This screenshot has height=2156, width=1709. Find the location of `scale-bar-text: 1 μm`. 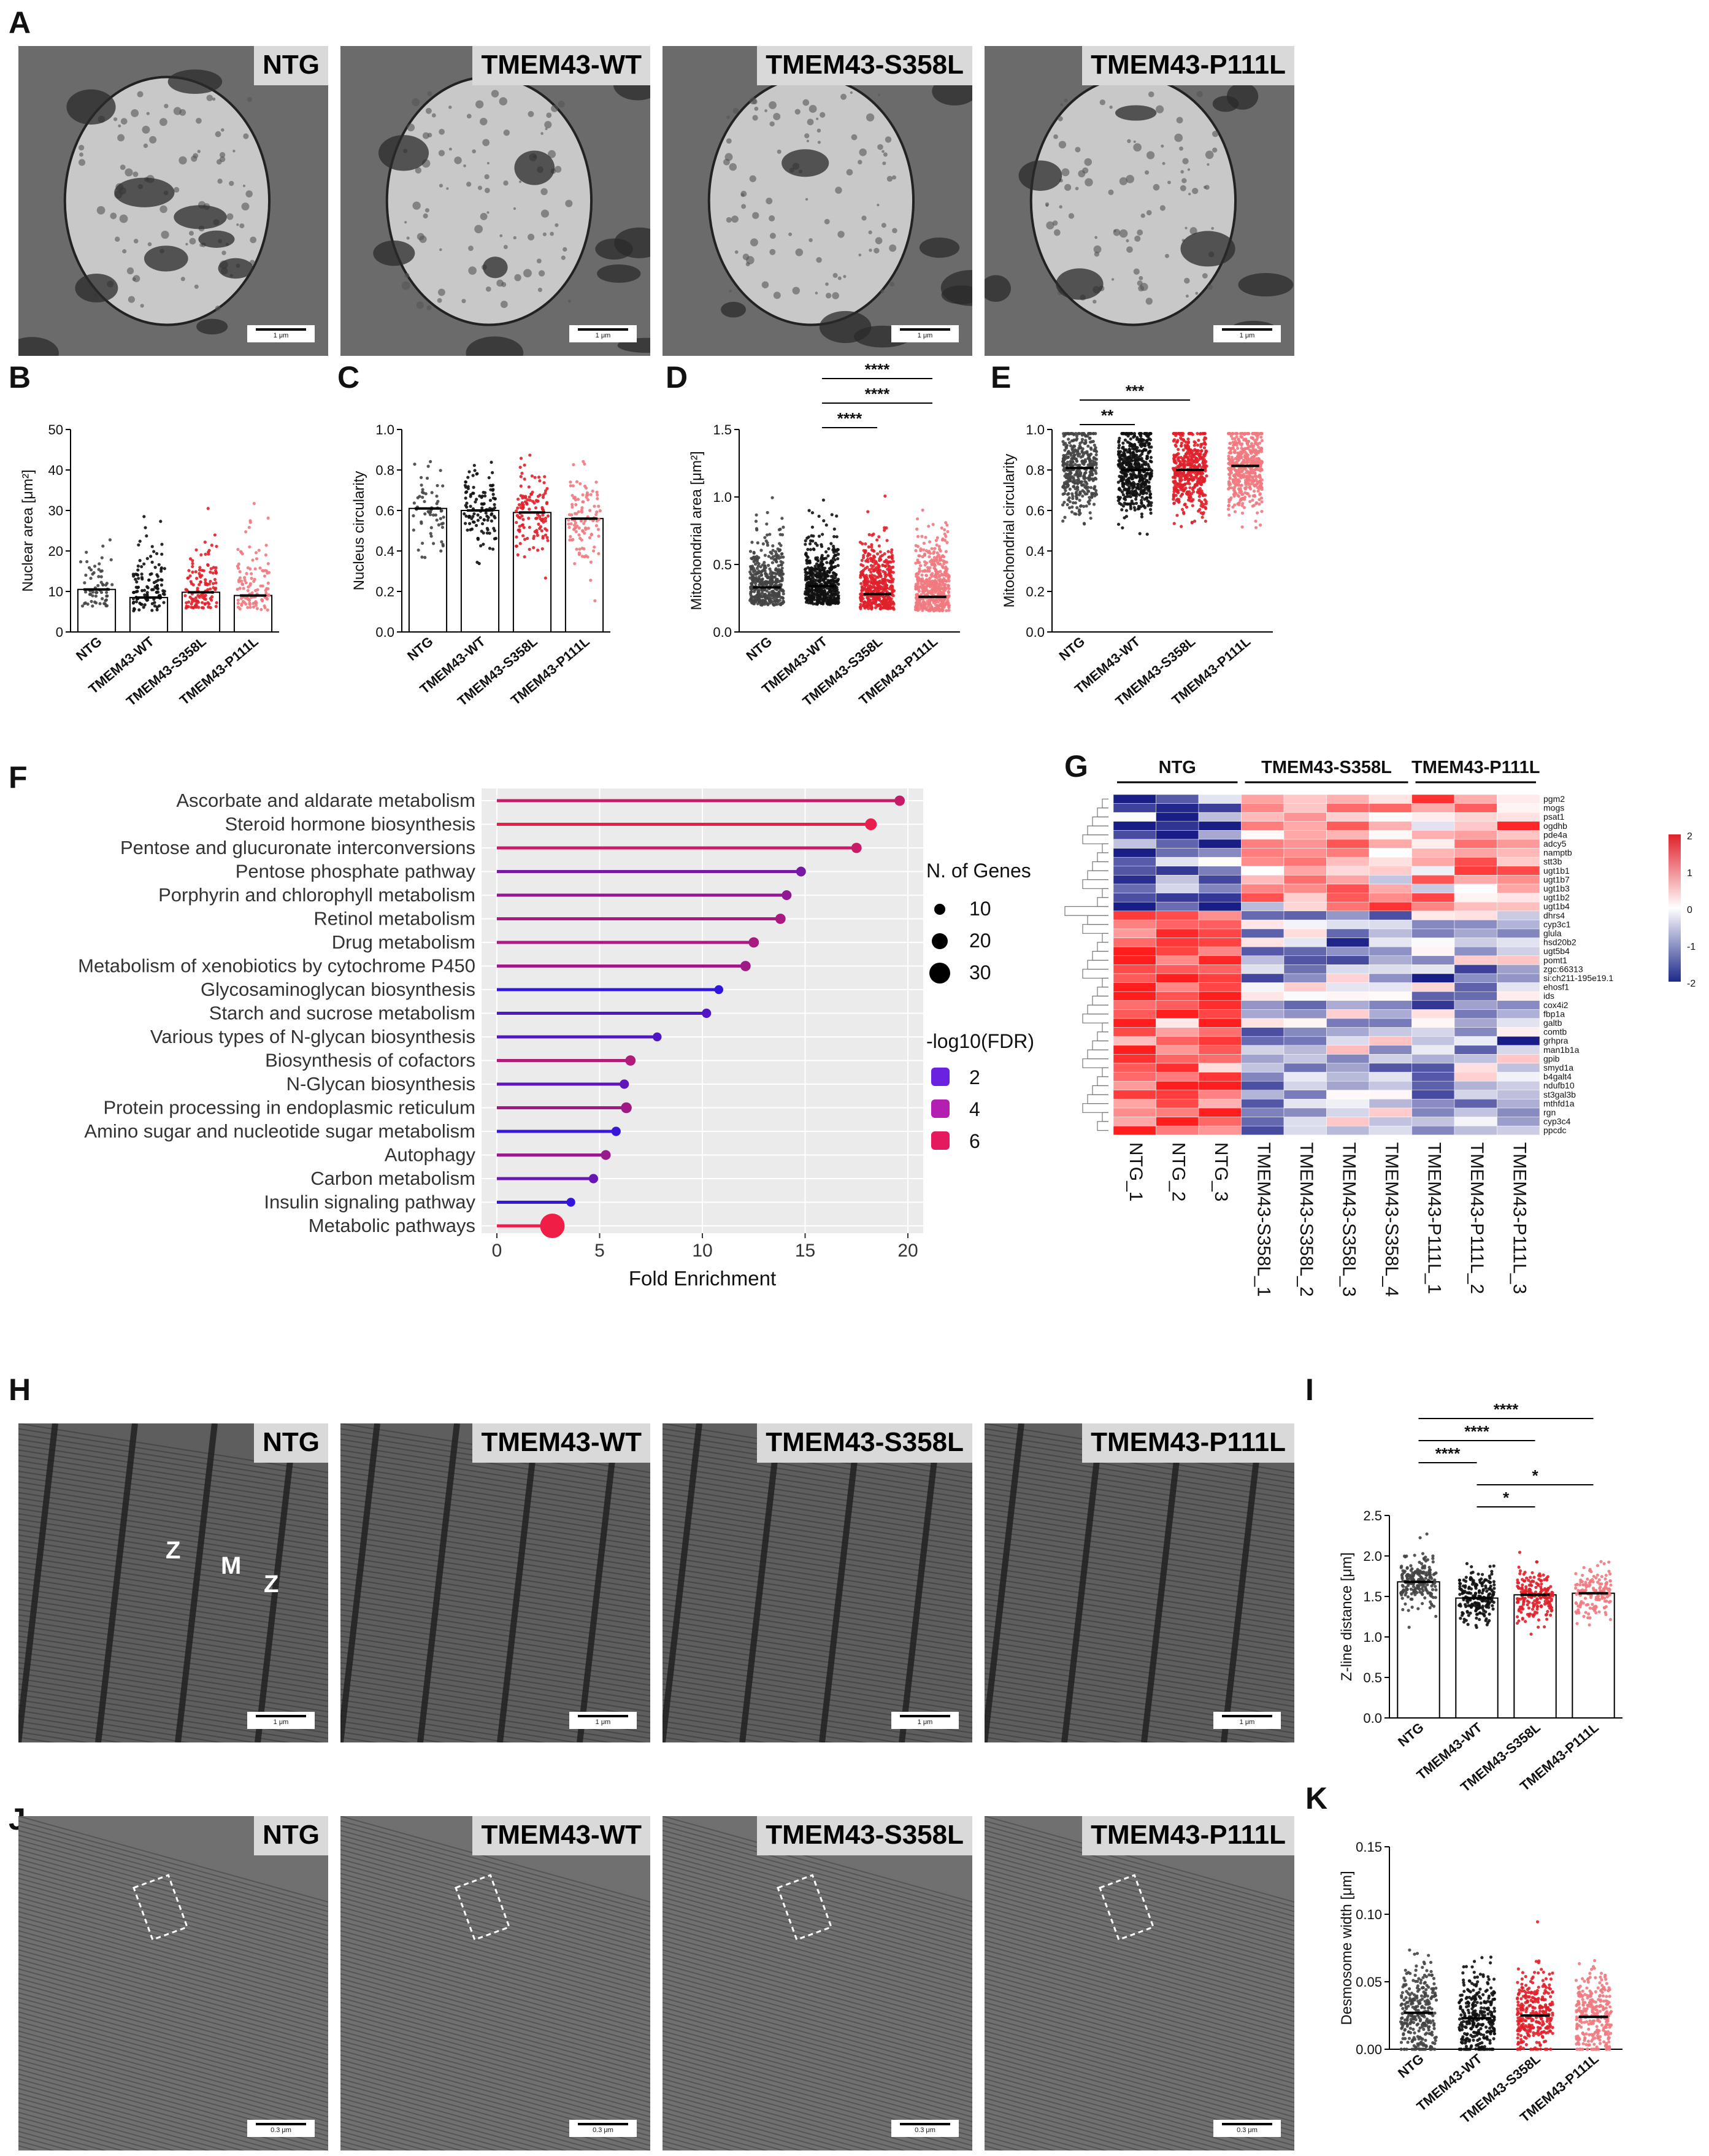

scale-bar-text: 1 μm is located at coordinates (603, 335).